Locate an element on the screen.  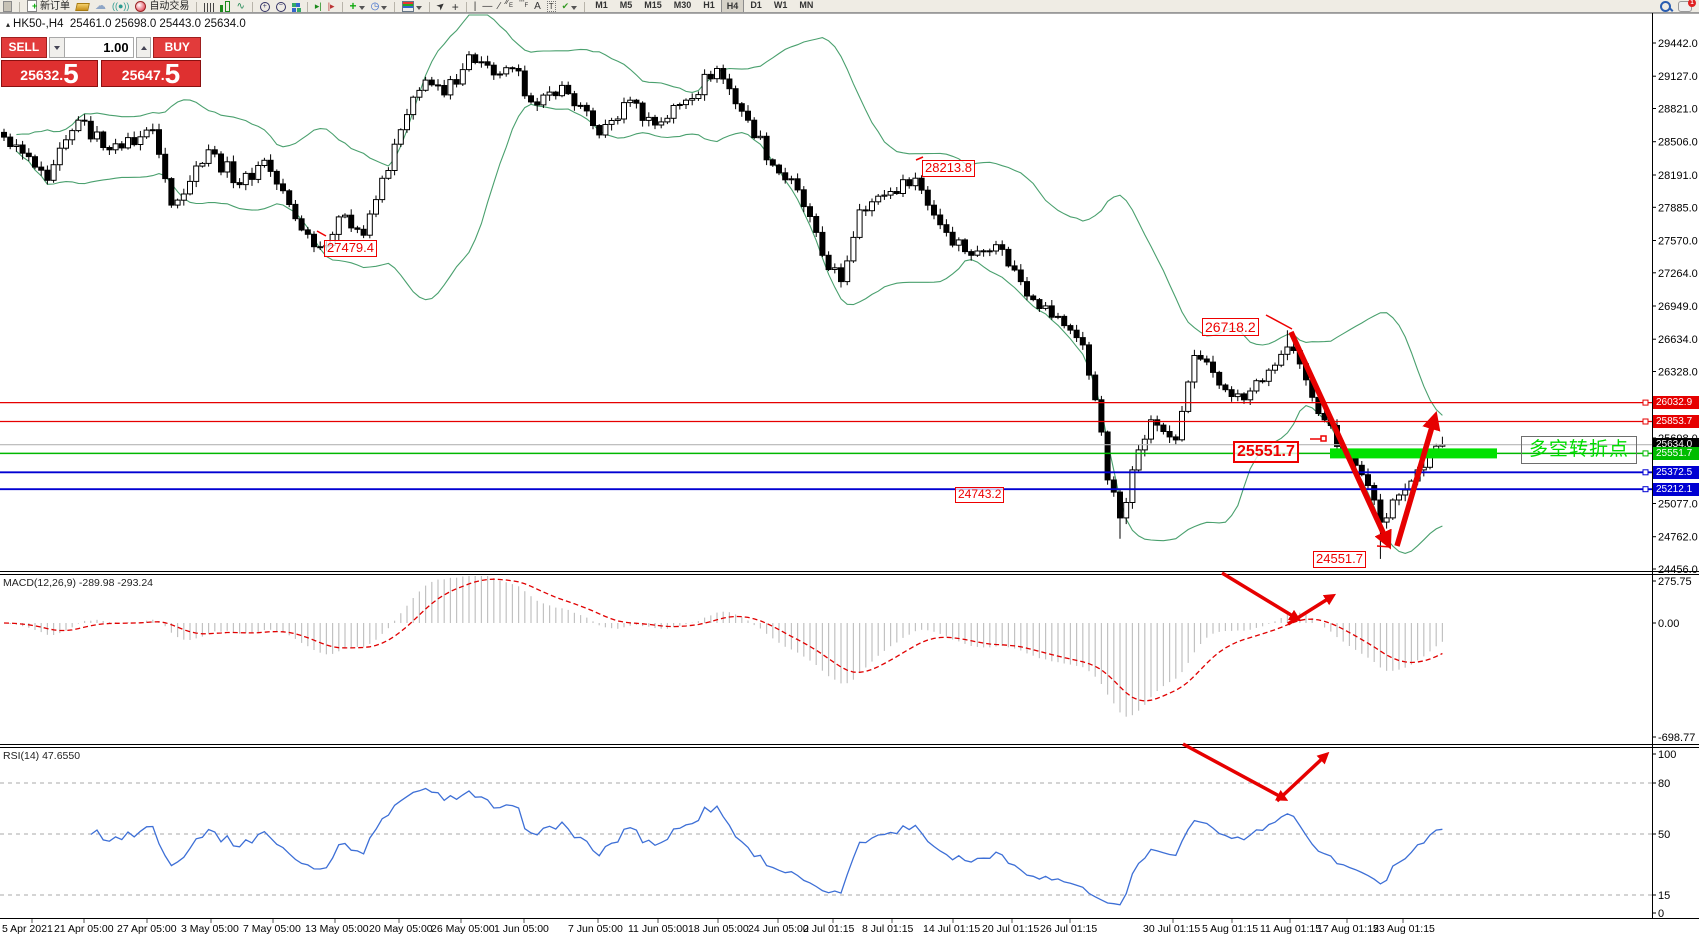
time-axis-label: 2 Jul 01:15 is located at coordinates (829, 929).